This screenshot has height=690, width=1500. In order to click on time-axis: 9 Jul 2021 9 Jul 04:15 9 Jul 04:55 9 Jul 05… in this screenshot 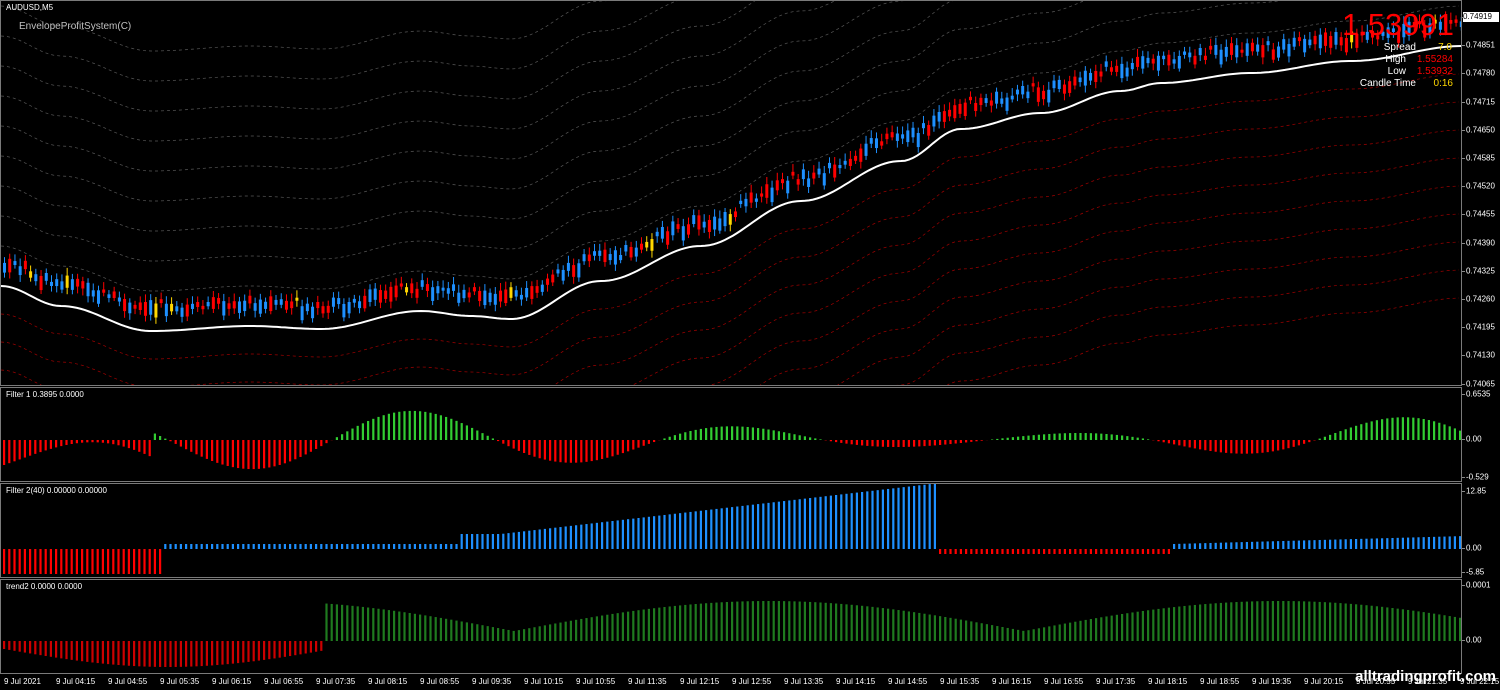, I will do `click(750, 682)`.